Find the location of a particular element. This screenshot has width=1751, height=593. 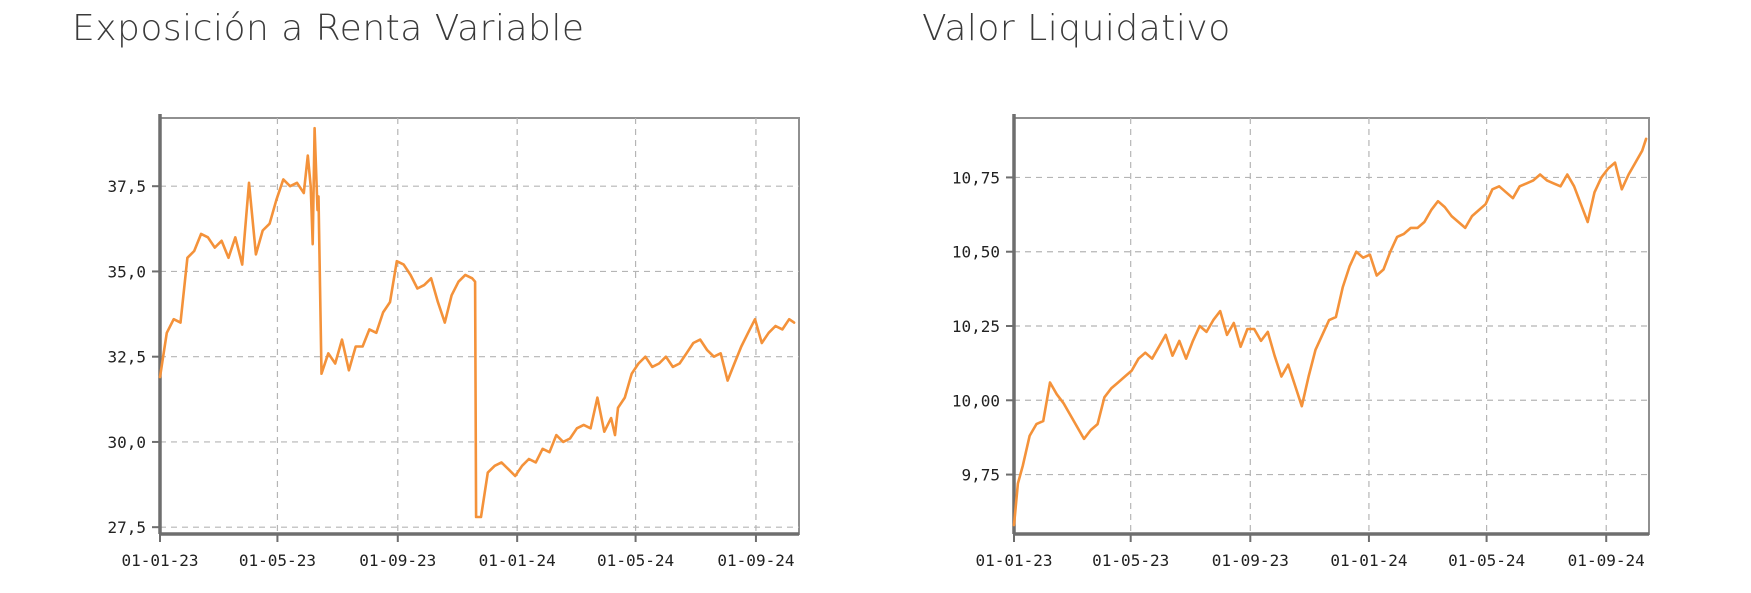

nav-x-tick-label: 01-05-23 is located at coordinates (1130, 560).